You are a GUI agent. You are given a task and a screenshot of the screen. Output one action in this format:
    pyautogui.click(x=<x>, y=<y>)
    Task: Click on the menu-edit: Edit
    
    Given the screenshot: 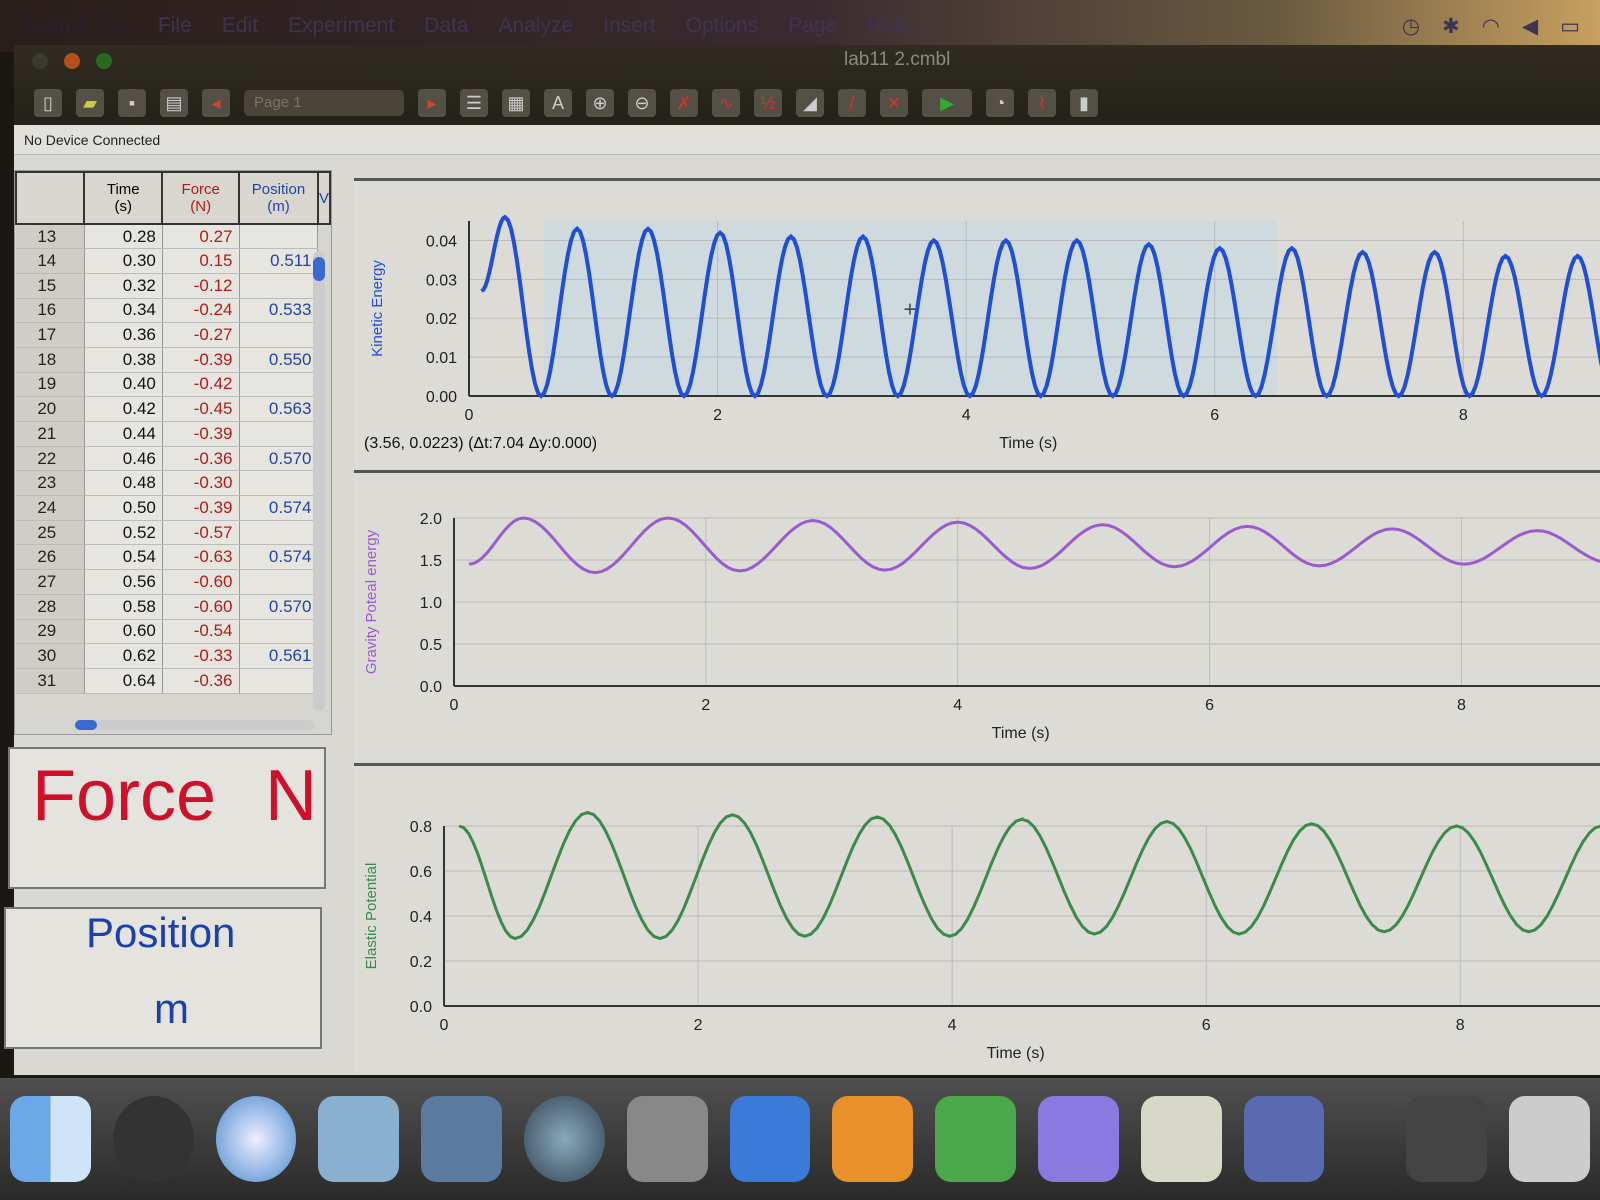 What is the action you would take?
    pyautogui.click(x=239, y=25)
    